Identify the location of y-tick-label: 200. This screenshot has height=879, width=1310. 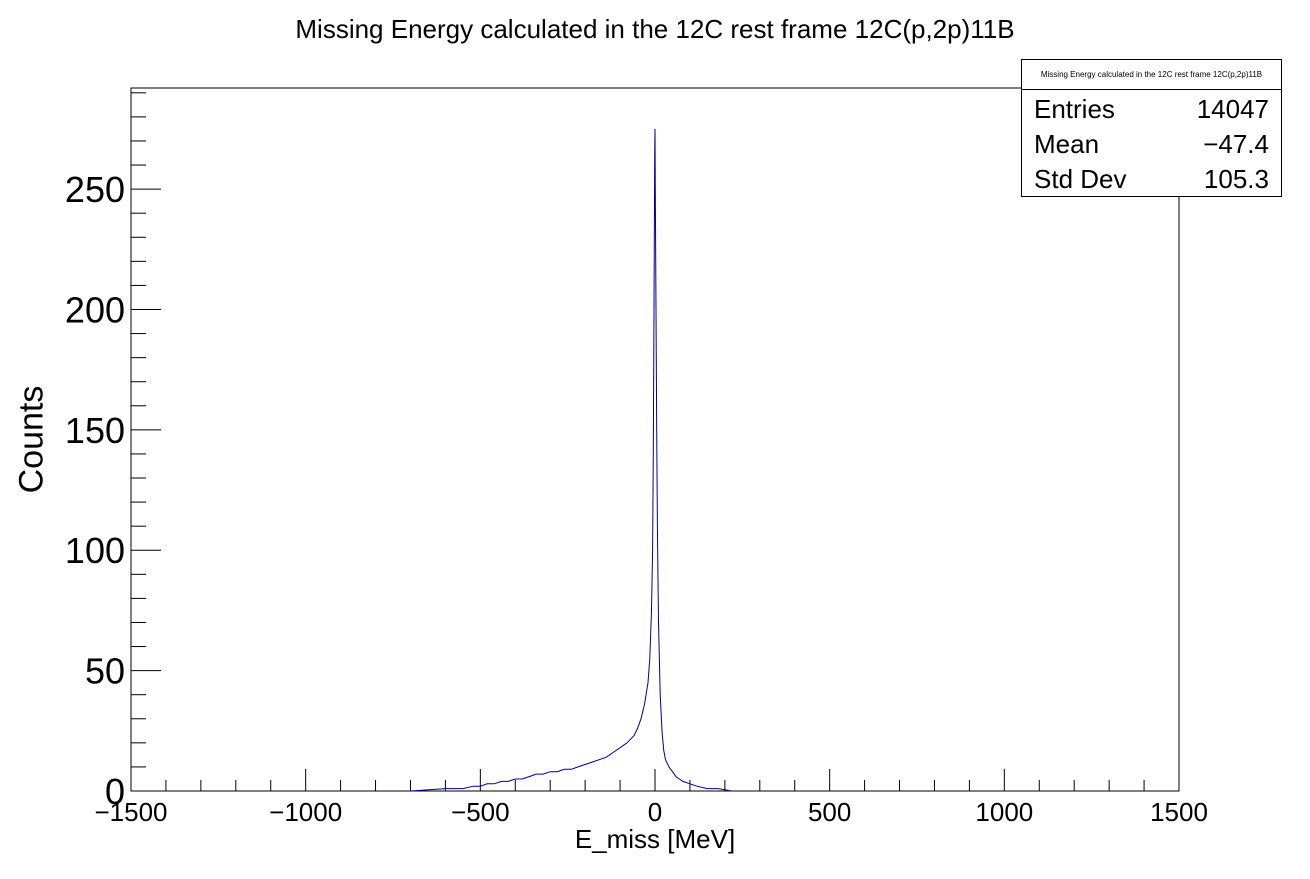
(95, 309).